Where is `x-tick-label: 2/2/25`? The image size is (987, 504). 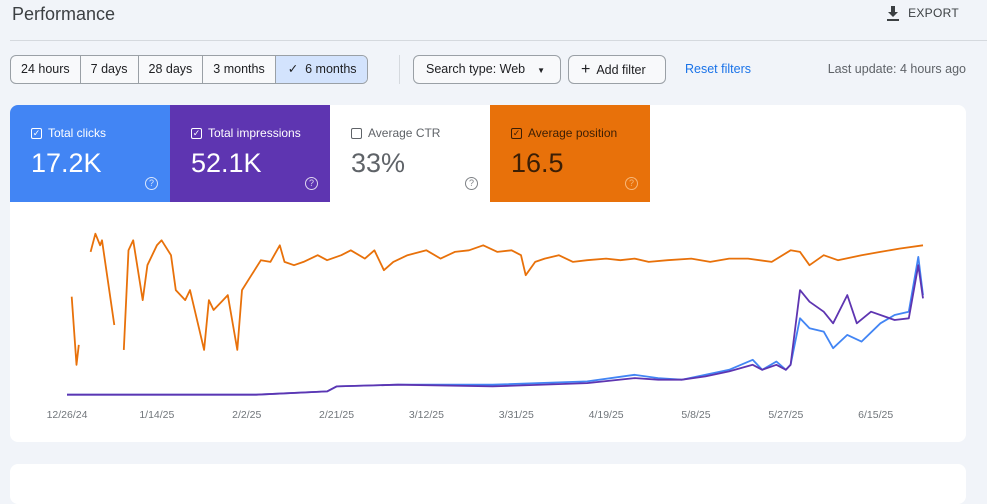 x-tick-label: 2/2/25 is located at coordinates (246, 415).